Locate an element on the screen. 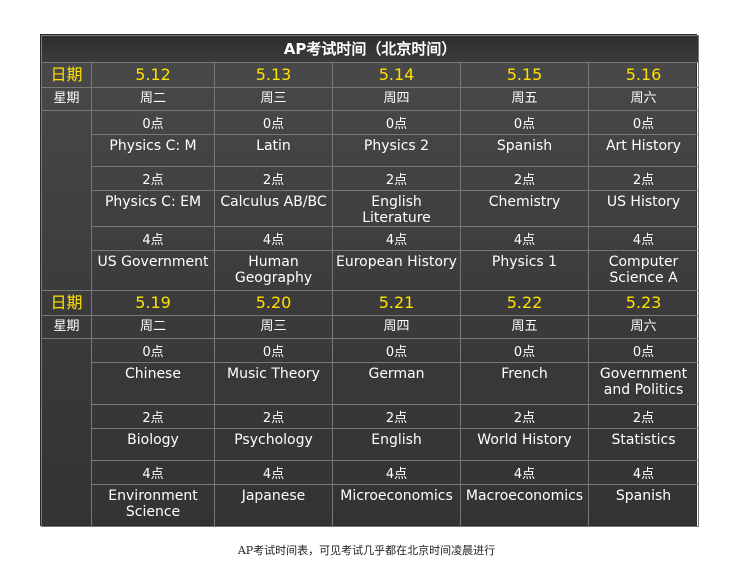 The height and width of the screenshot is (578, 733). exam-cell: Chinese is located at coordinates (153, 383).